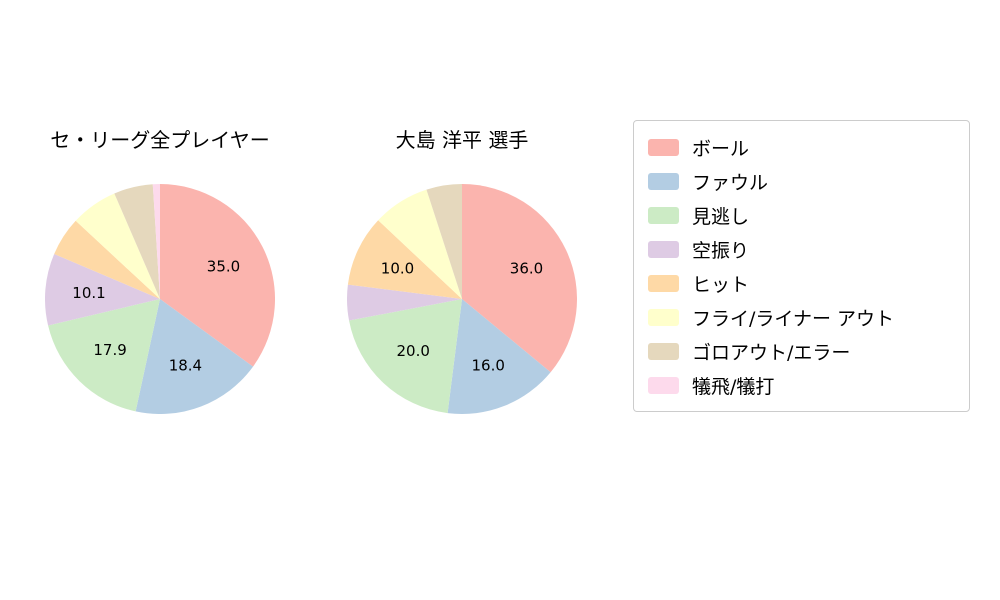 This screenshot has height=600, width=1000. Describe the element at coordinates (160, 140) in the screenshot. I see `chart-title-league: セ・リーグ全プレイヤー` at that location.